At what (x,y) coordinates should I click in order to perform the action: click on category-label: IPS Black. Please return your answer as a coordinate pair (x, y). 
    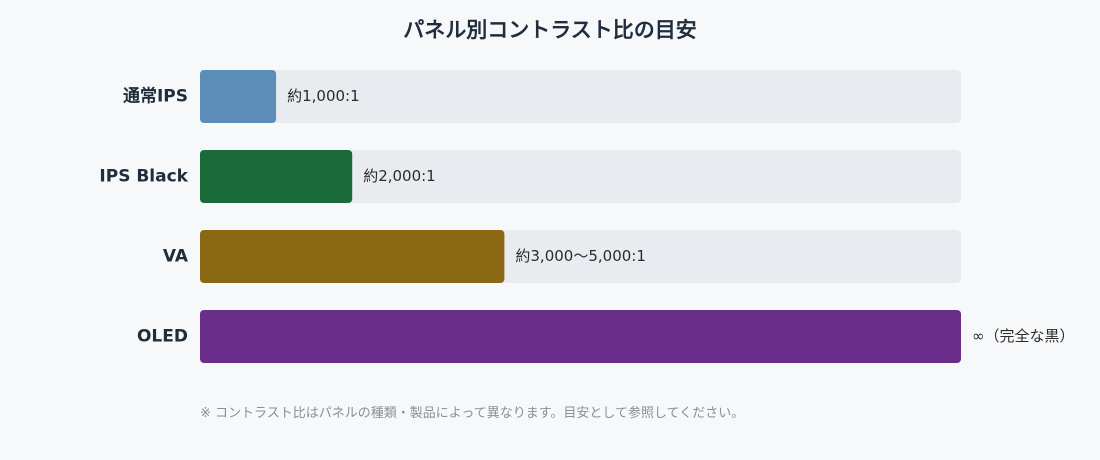
    Looking at the image, I should click on (143, 177).